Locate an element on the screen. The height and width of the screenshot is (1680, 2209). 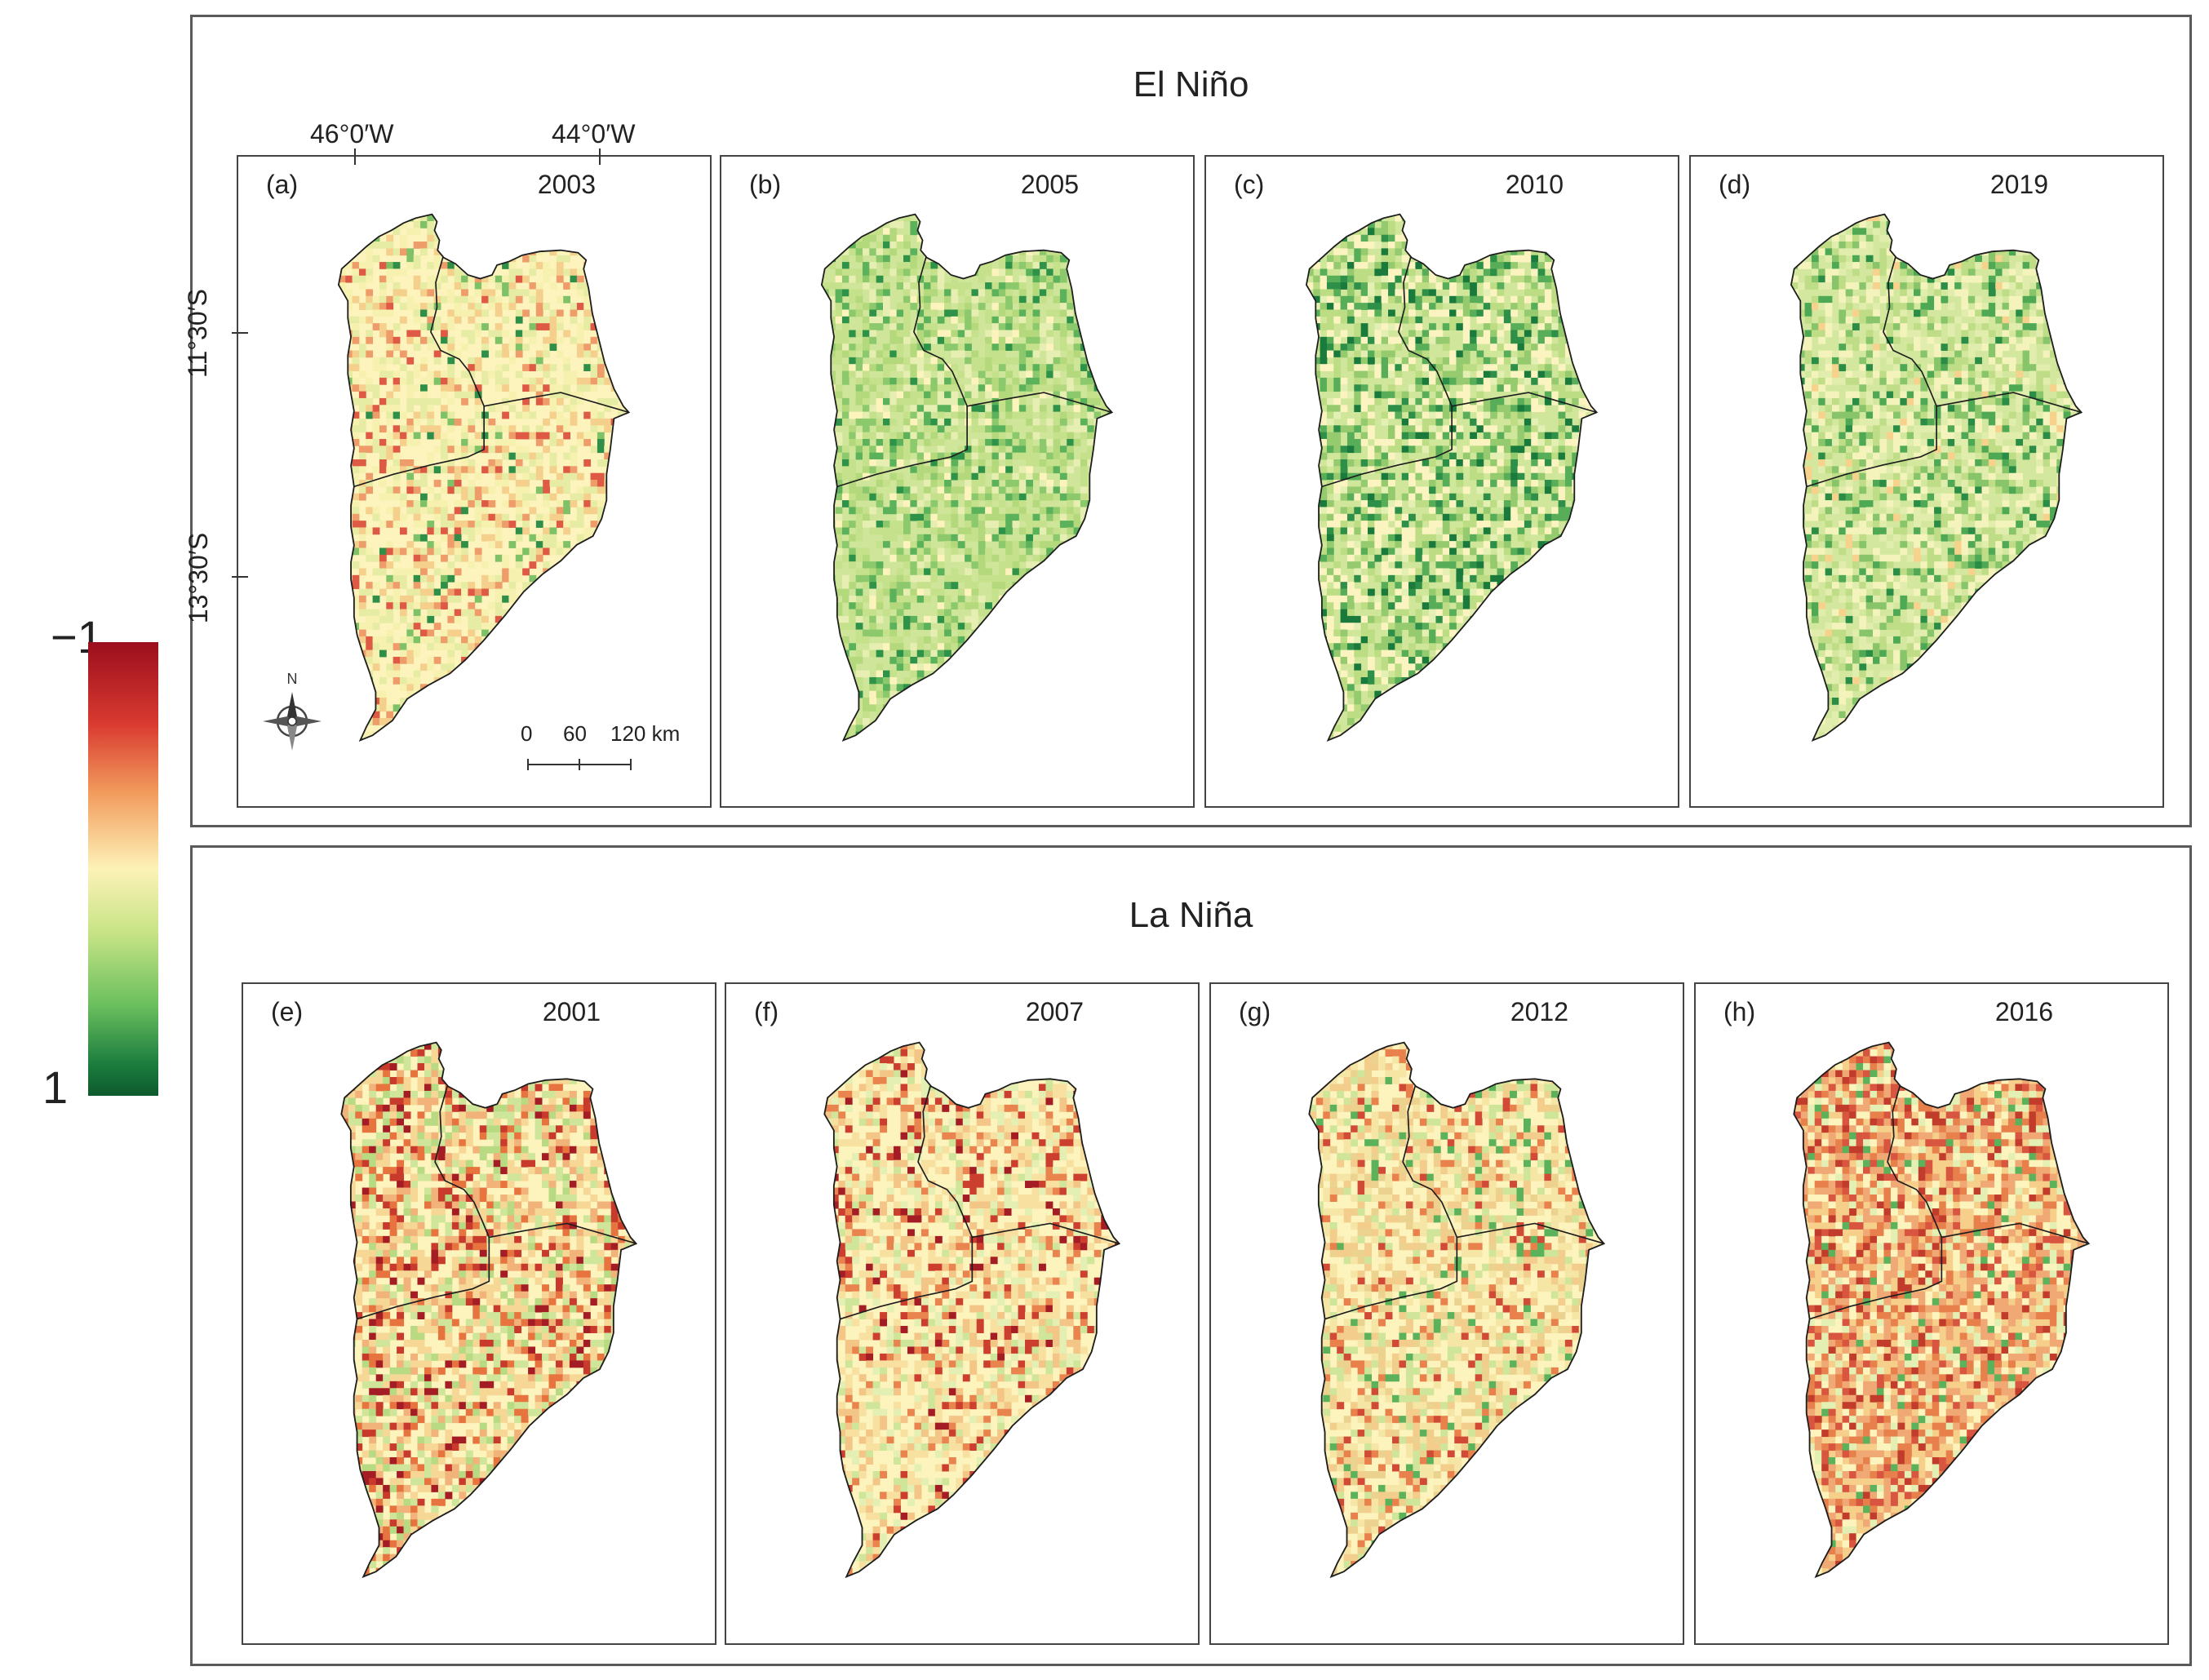
panel-letter: (h) is located at coordinates (1740, 1012).